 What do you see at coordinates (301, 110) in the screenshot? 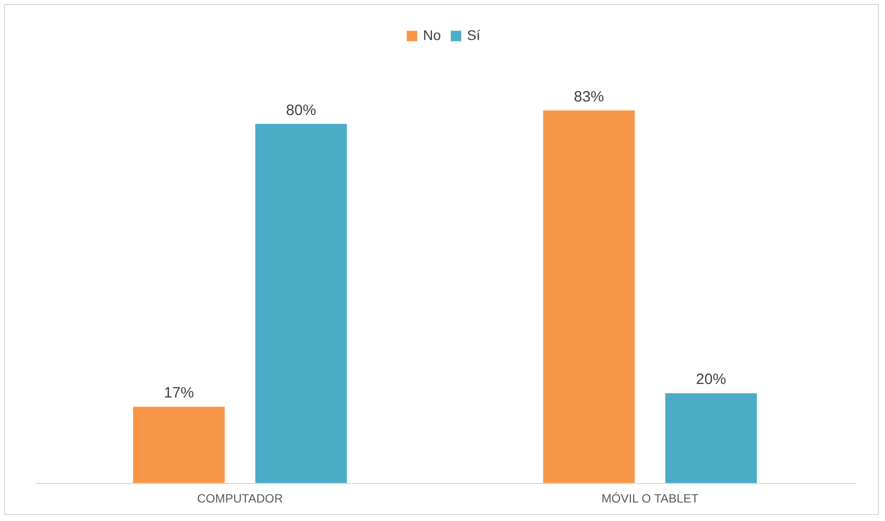
I see `data-label: 80%` at bounding box center [301, 110].